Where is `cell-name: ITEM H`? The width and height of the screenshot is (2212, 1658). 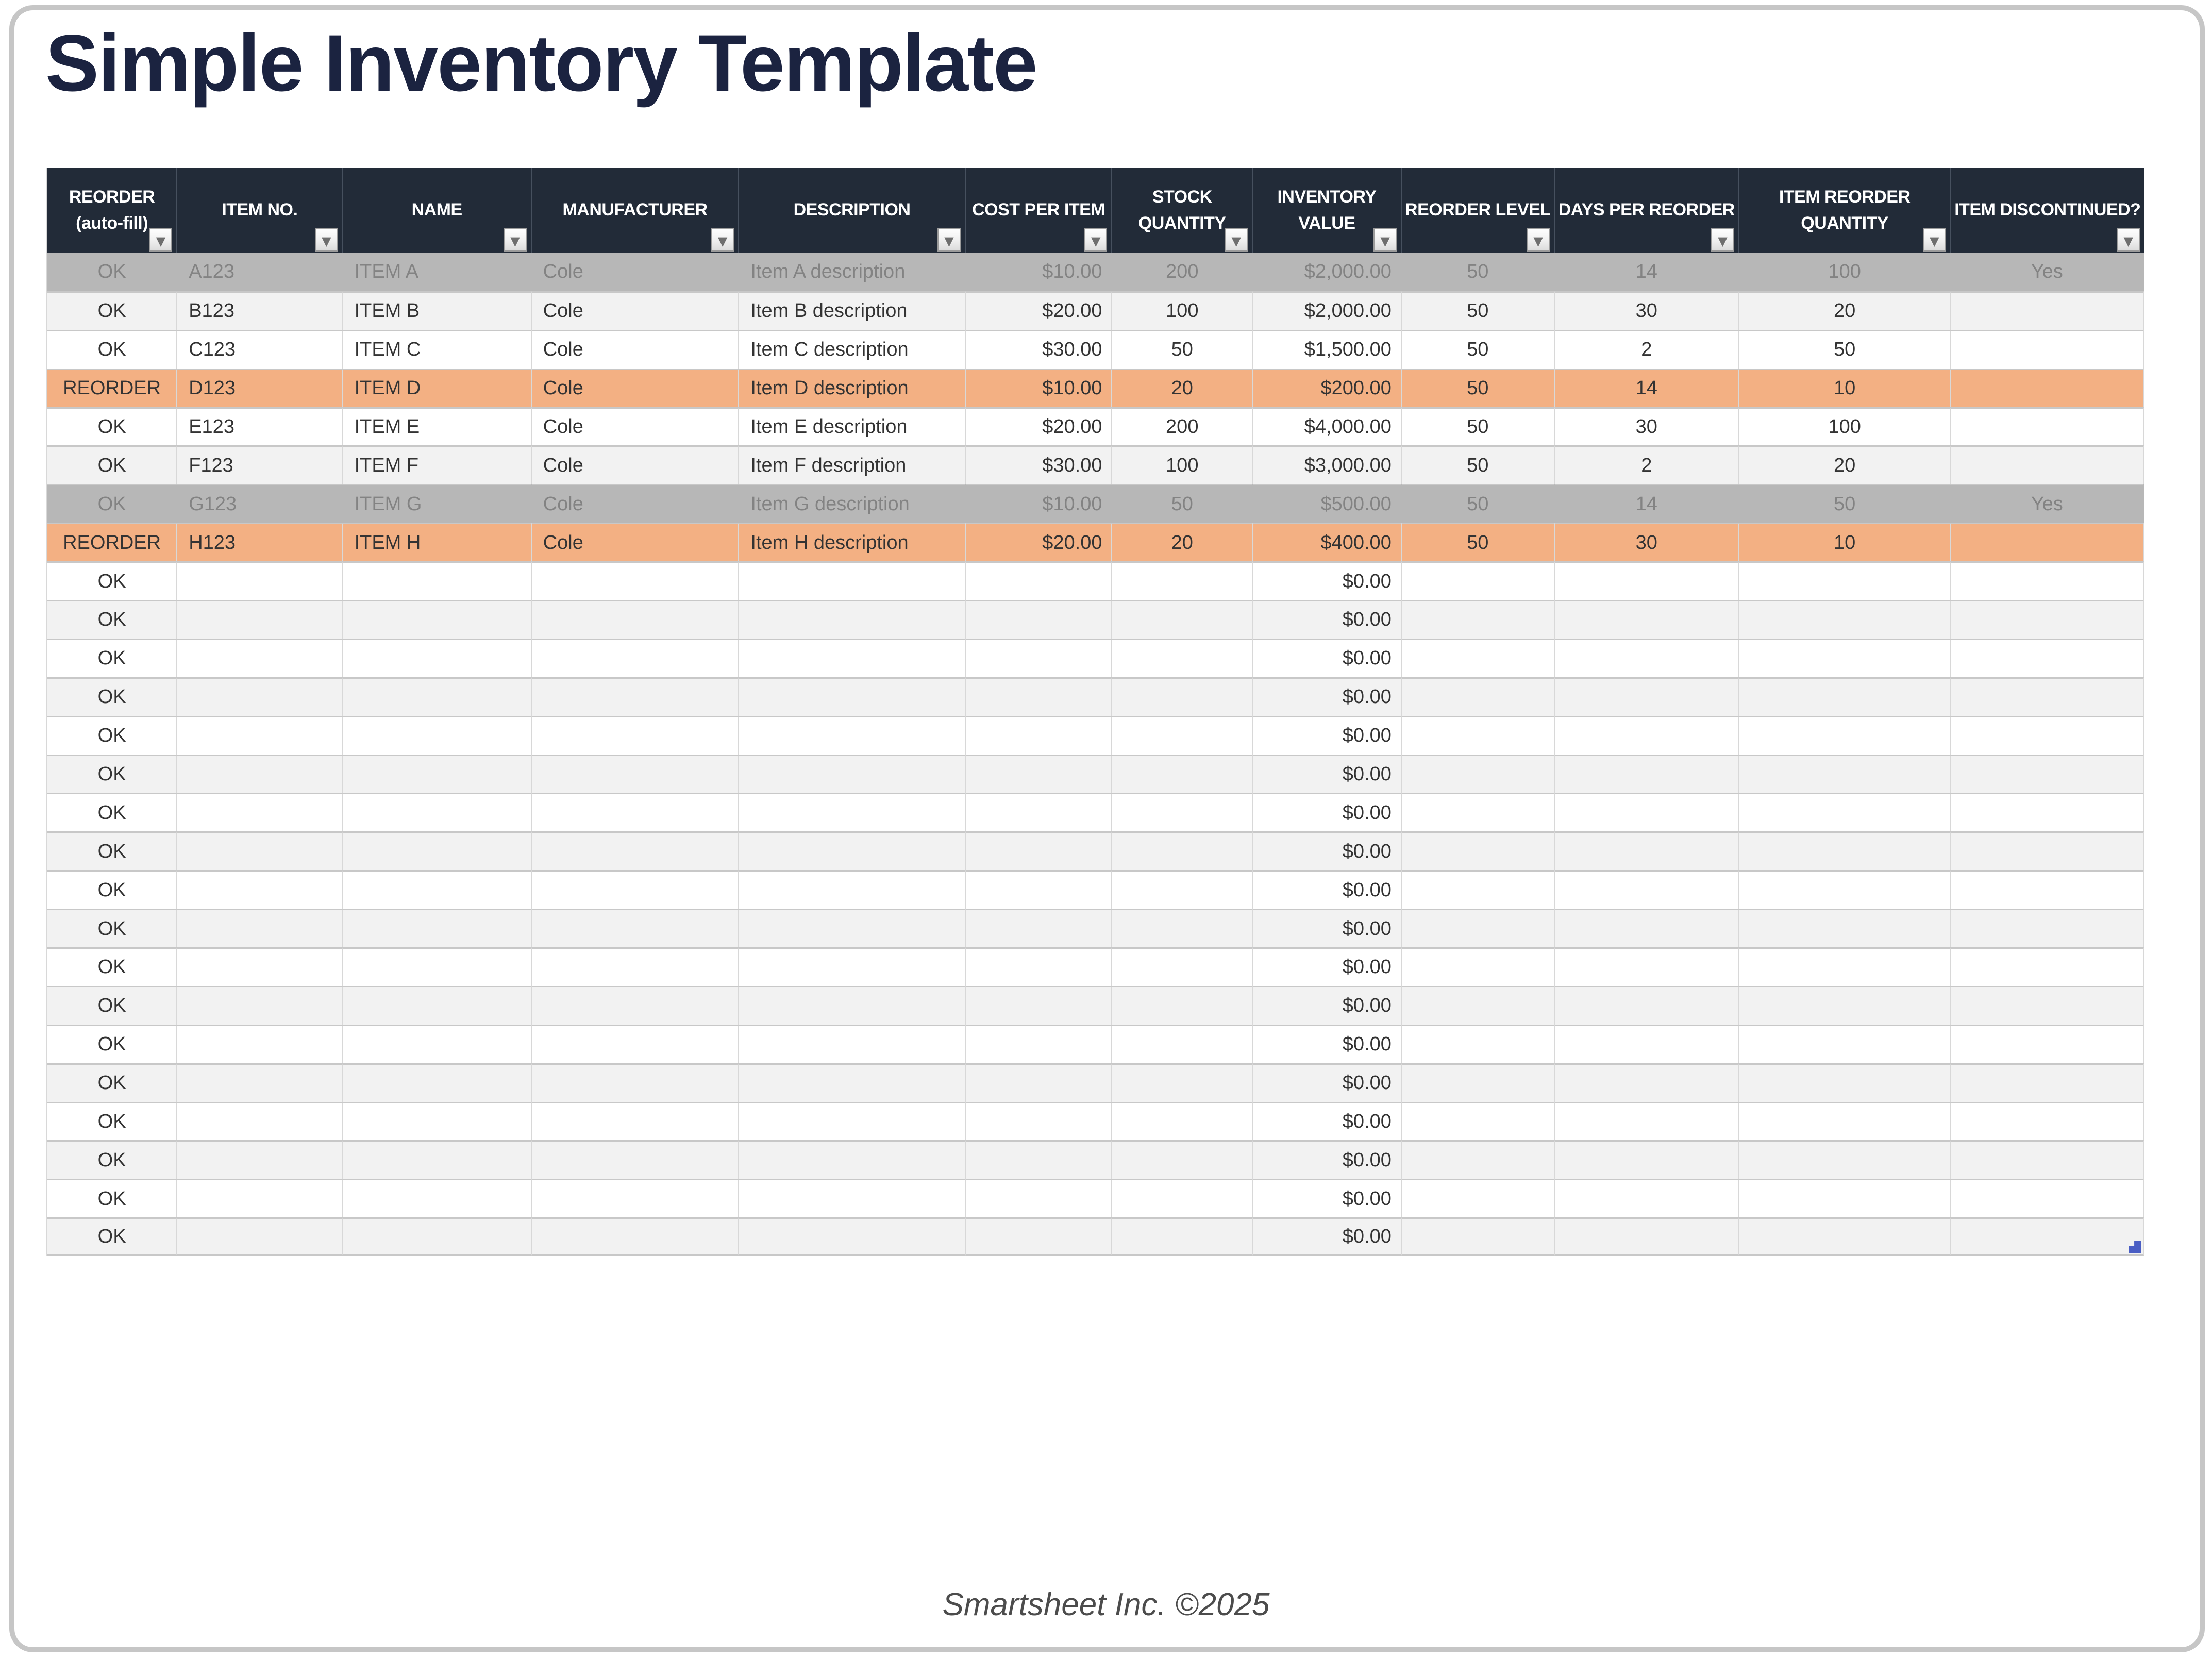
cell-name: ITEM H is located at coordinates (437, 543).